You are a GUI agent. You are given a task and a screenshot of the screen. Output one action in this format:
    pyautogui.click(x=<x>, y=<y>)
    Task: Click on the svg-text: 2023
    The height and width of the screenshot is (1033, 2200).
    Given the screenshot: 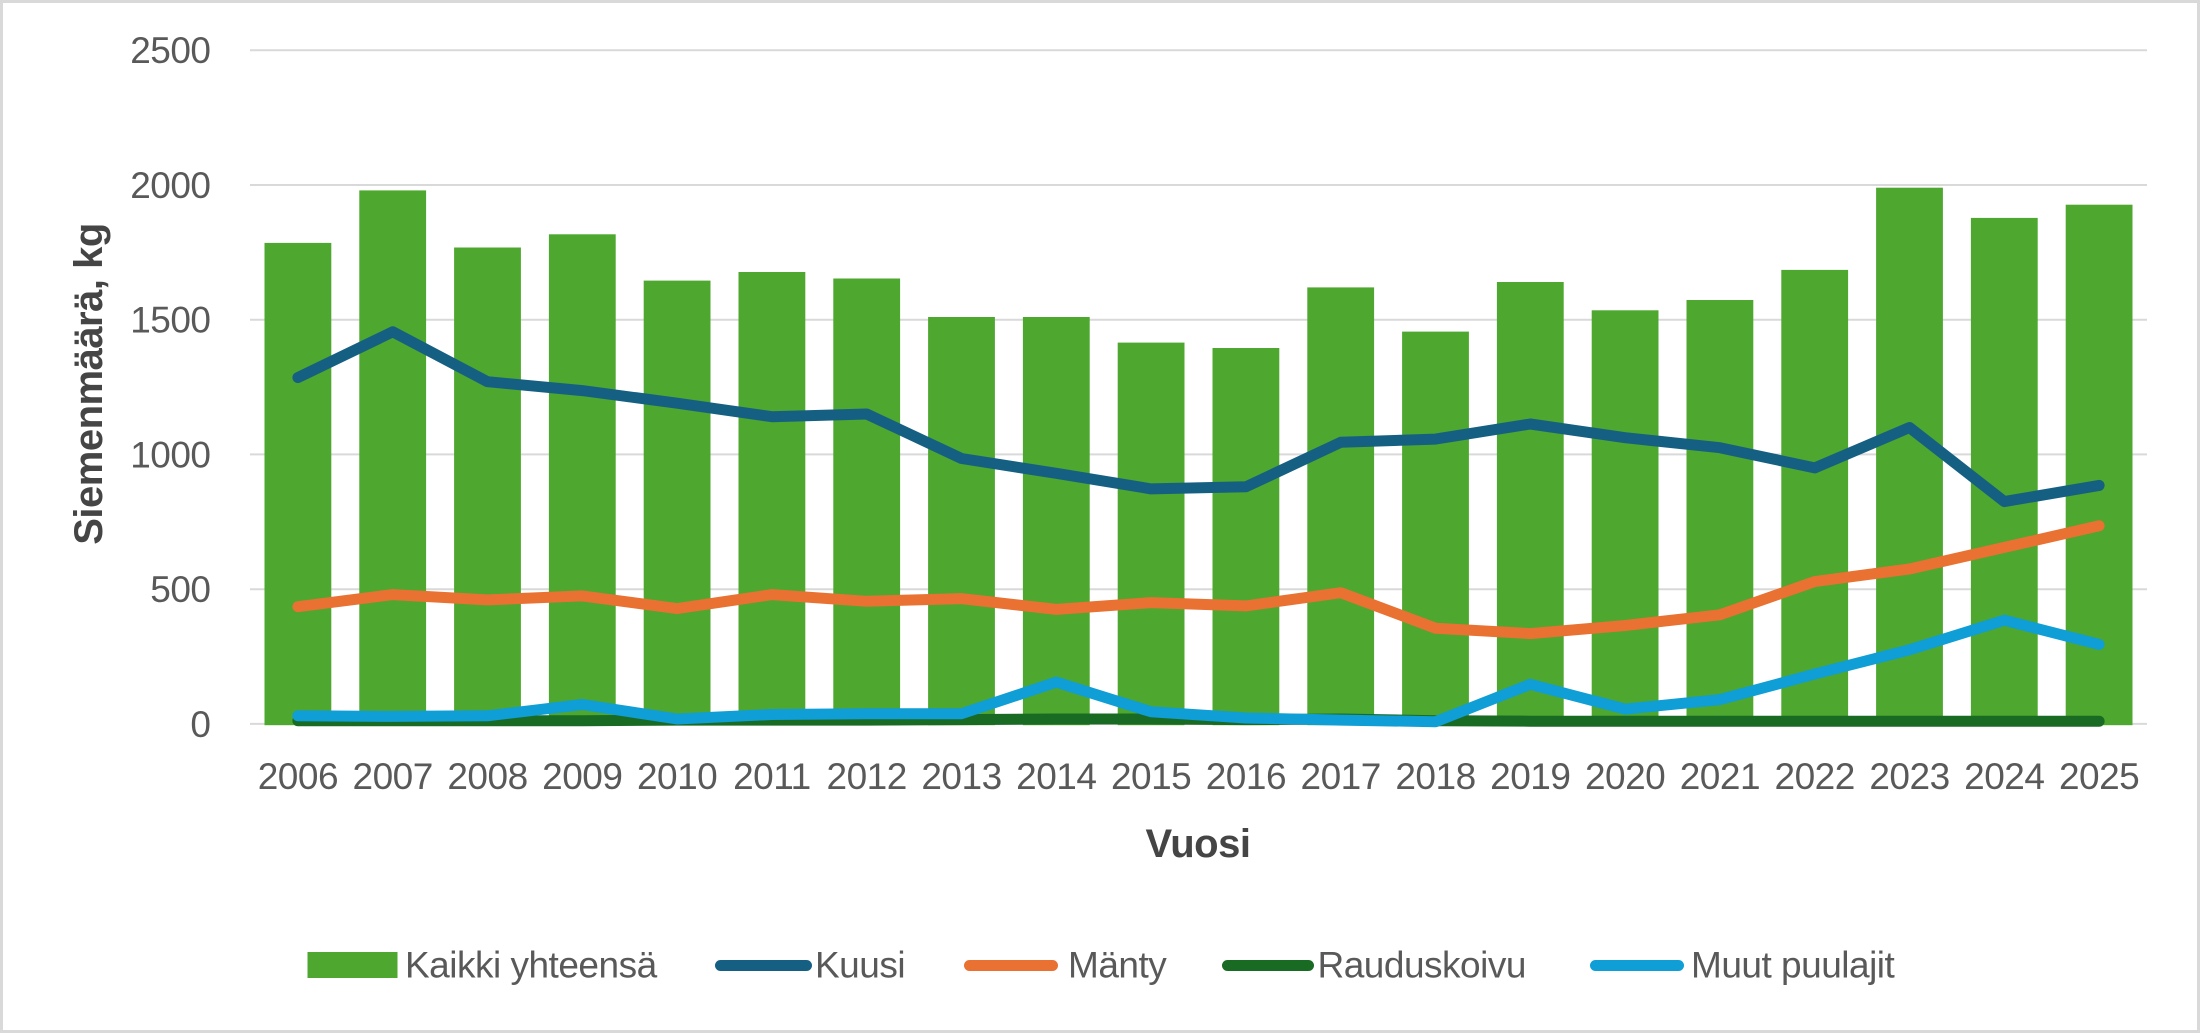 What is the action you would take?
    pyautogui.click(x=1909, y=776)
    